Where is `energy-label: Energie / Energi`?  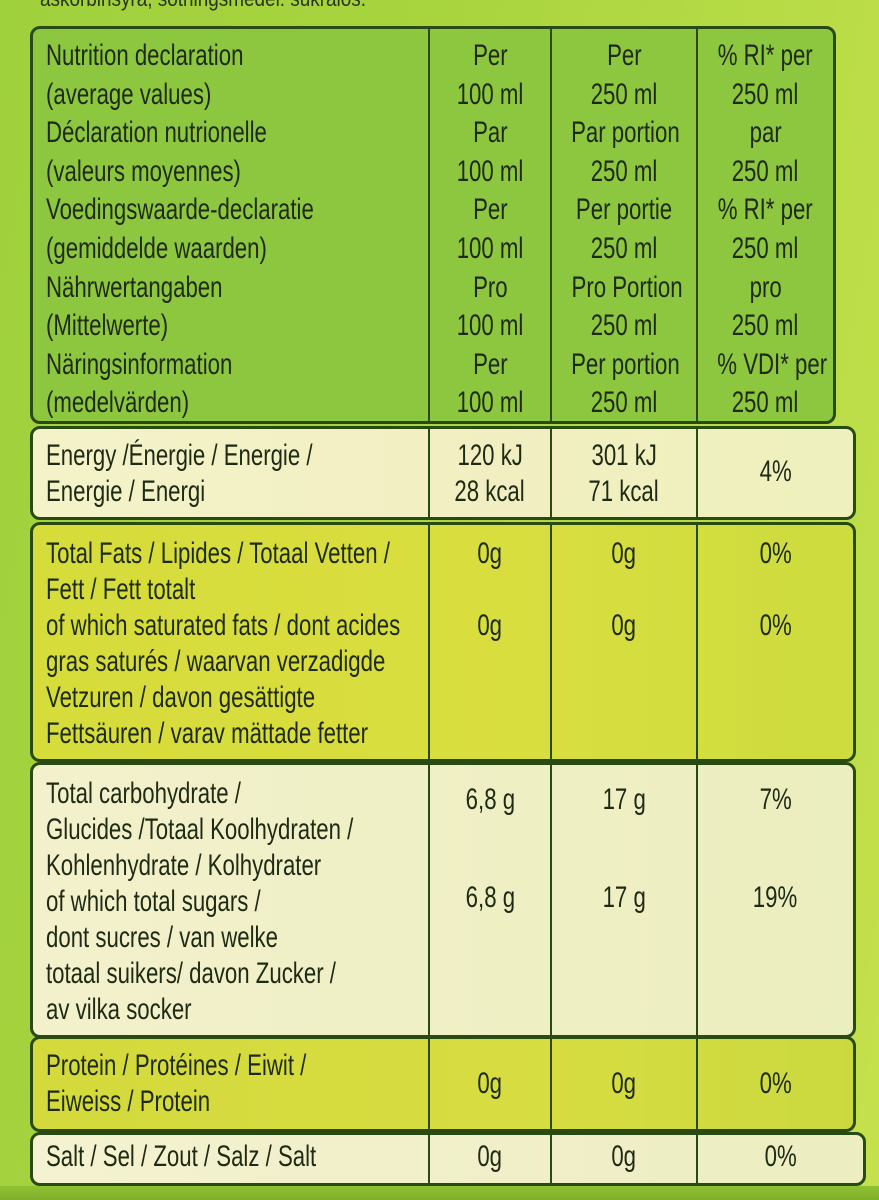 energy-label: Energie / Energi is located at coordinates (126, 491).